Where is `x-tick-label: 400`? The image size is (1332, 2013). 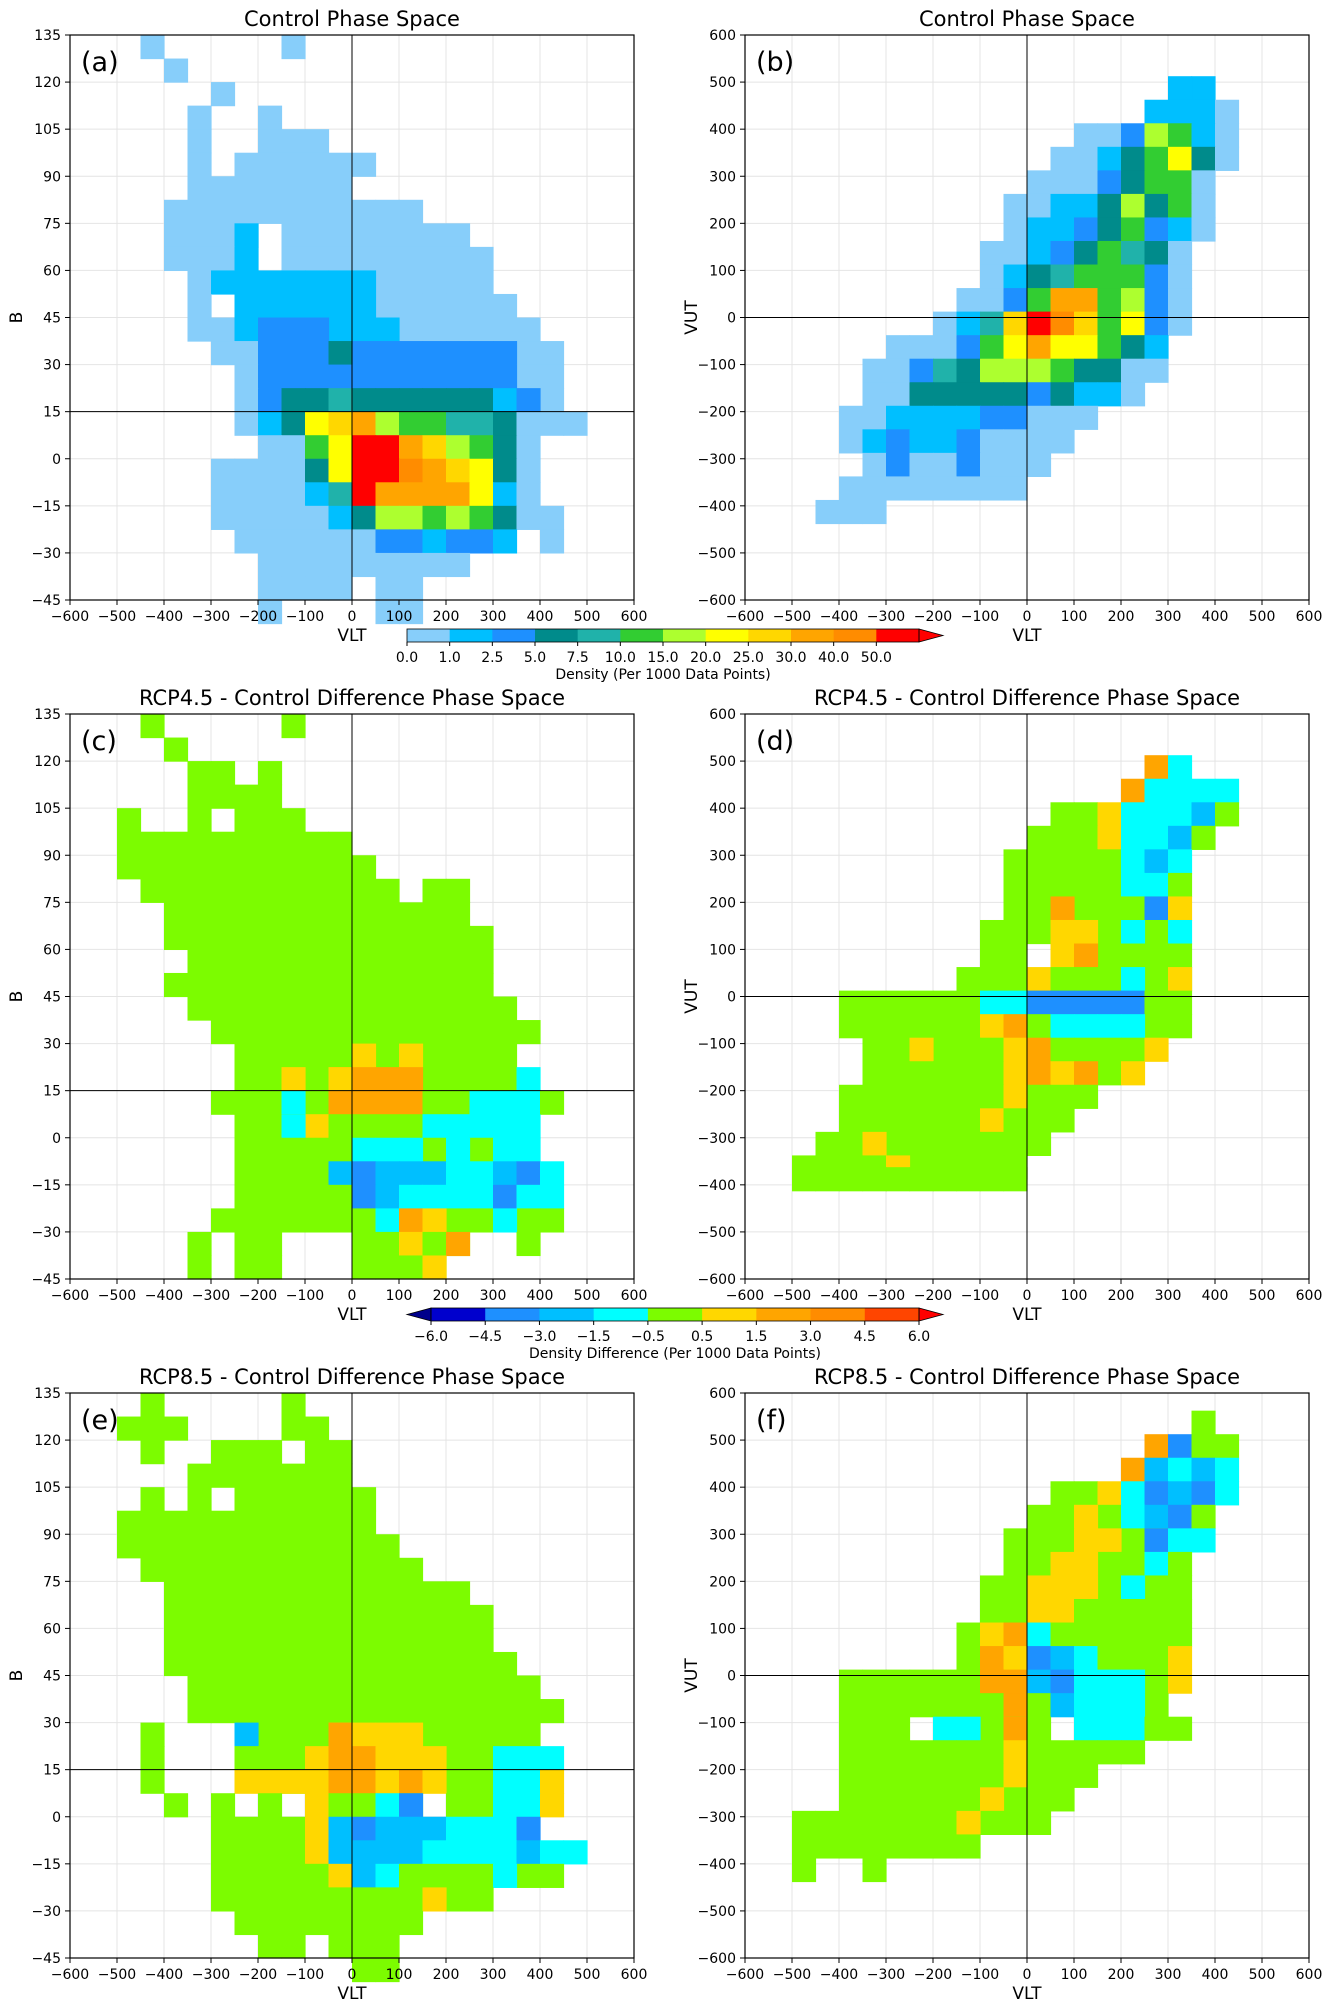 x-tick-label: 400 is located at coordinates (540, 617).